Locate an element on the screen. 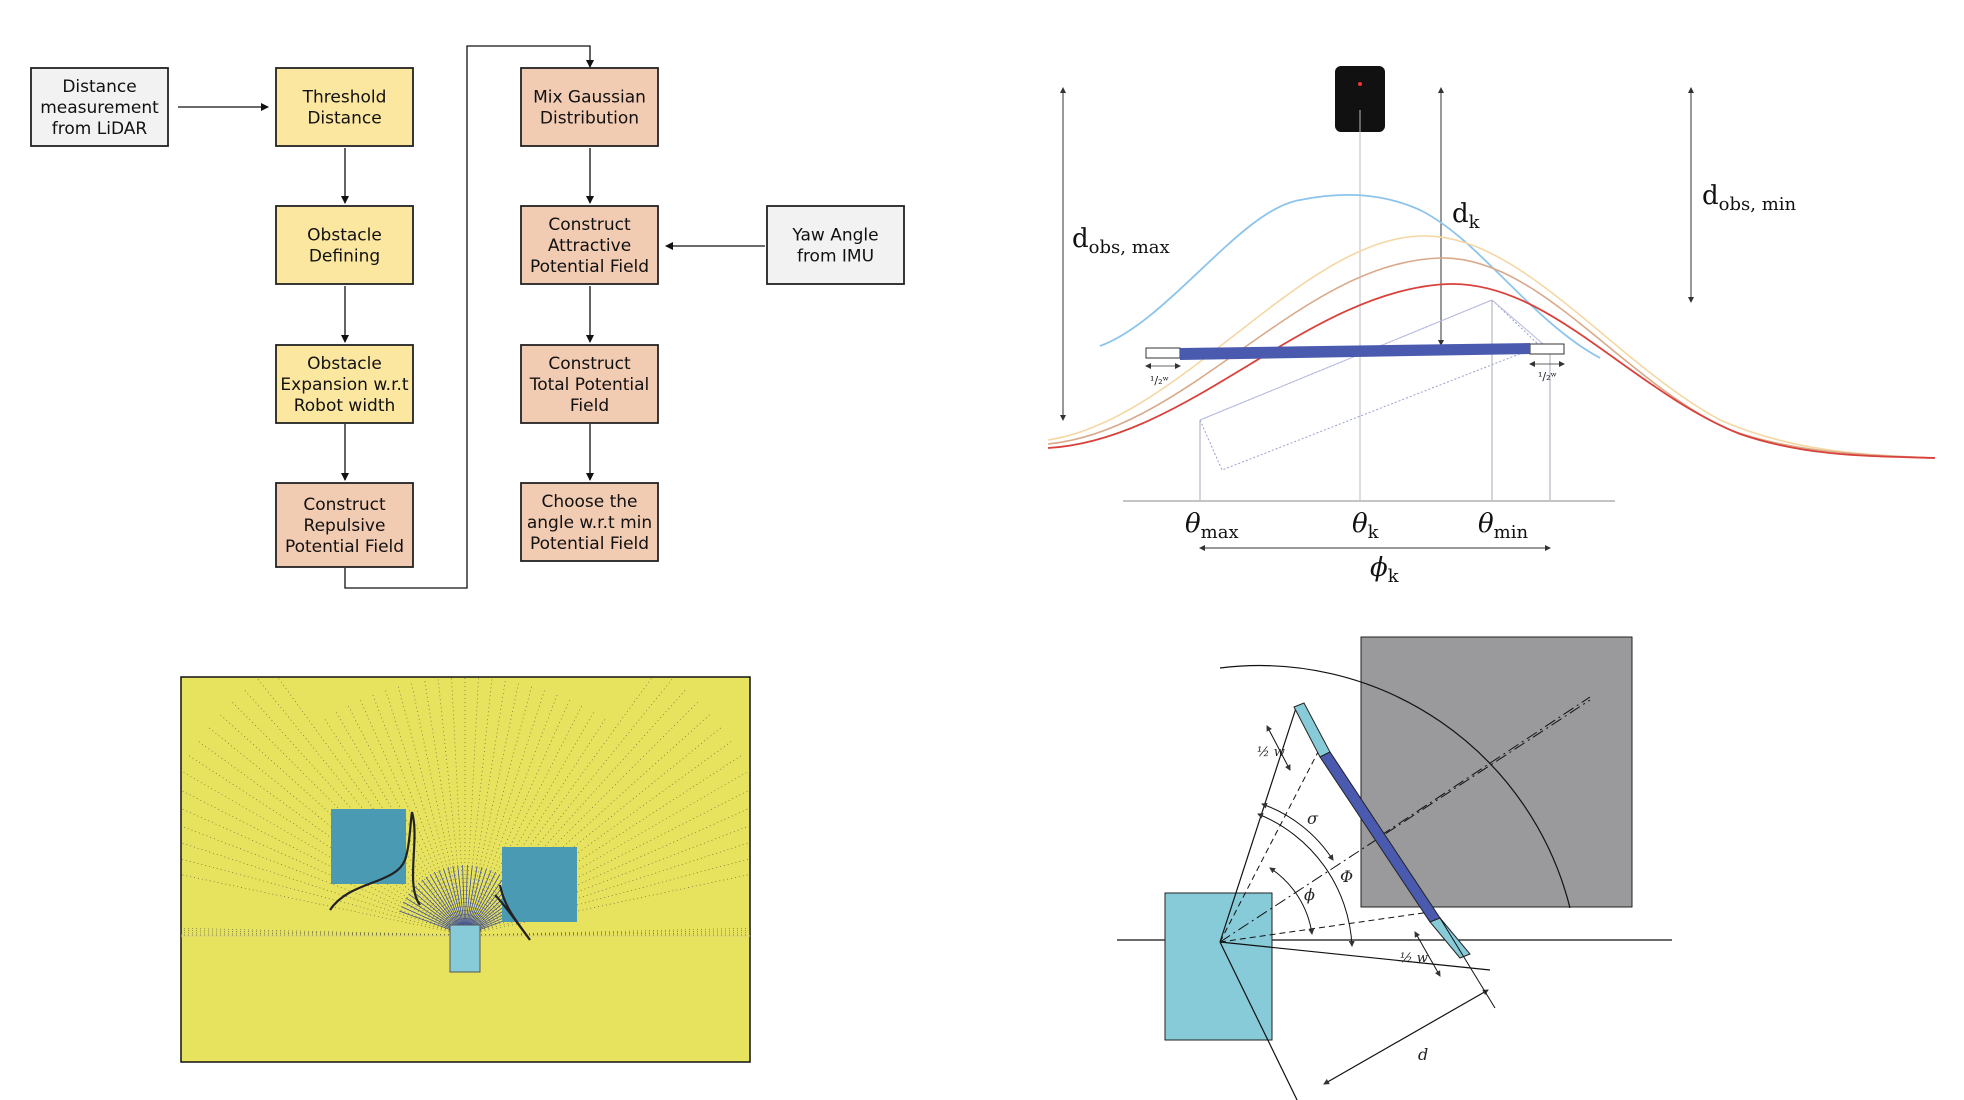 Image resolution: width=1964 pixels, height=1100 pixels. tan-gaussian-curve is located at coordinates (1489, 358).